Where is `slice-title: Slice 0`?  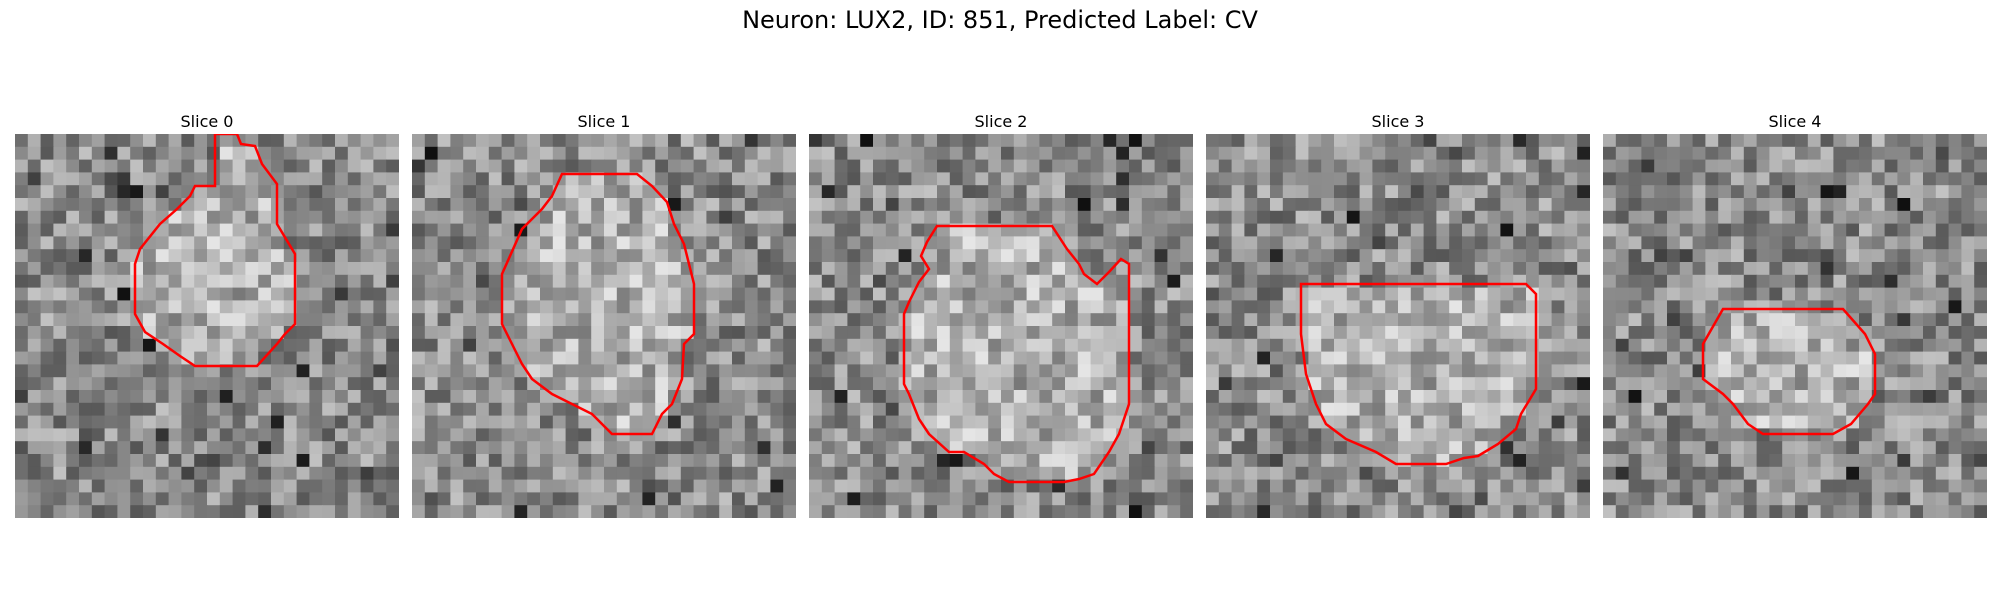 slice-title: Slice 0 is located at coordinates (207, 121).